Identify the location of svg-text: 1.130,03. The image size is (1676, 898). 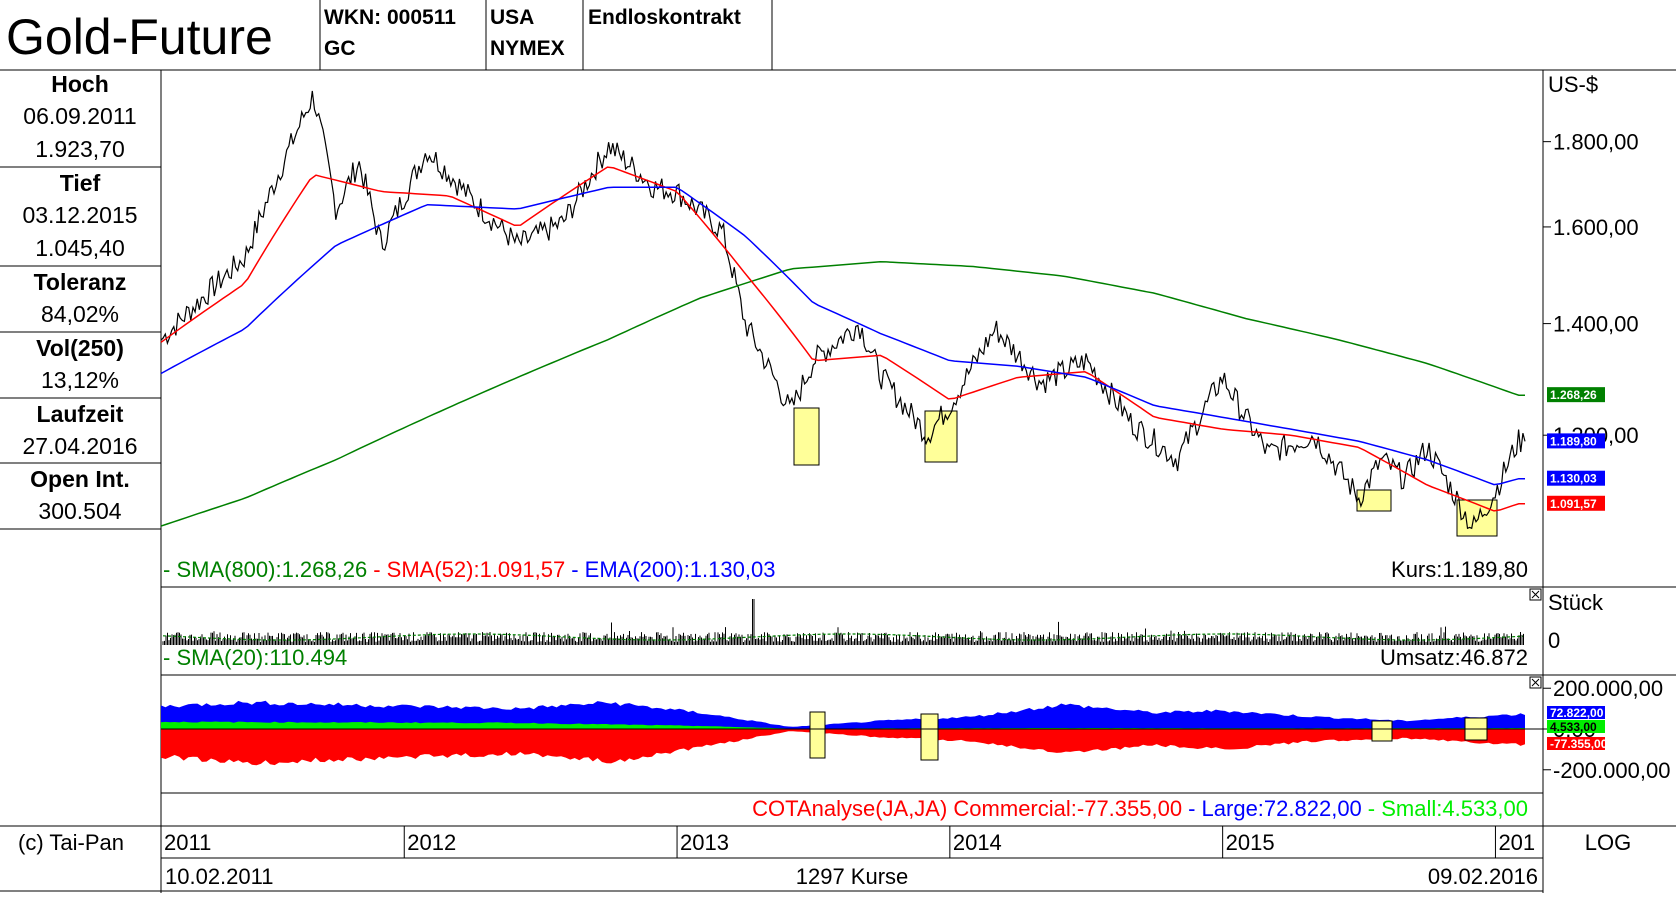
(1573, 479).